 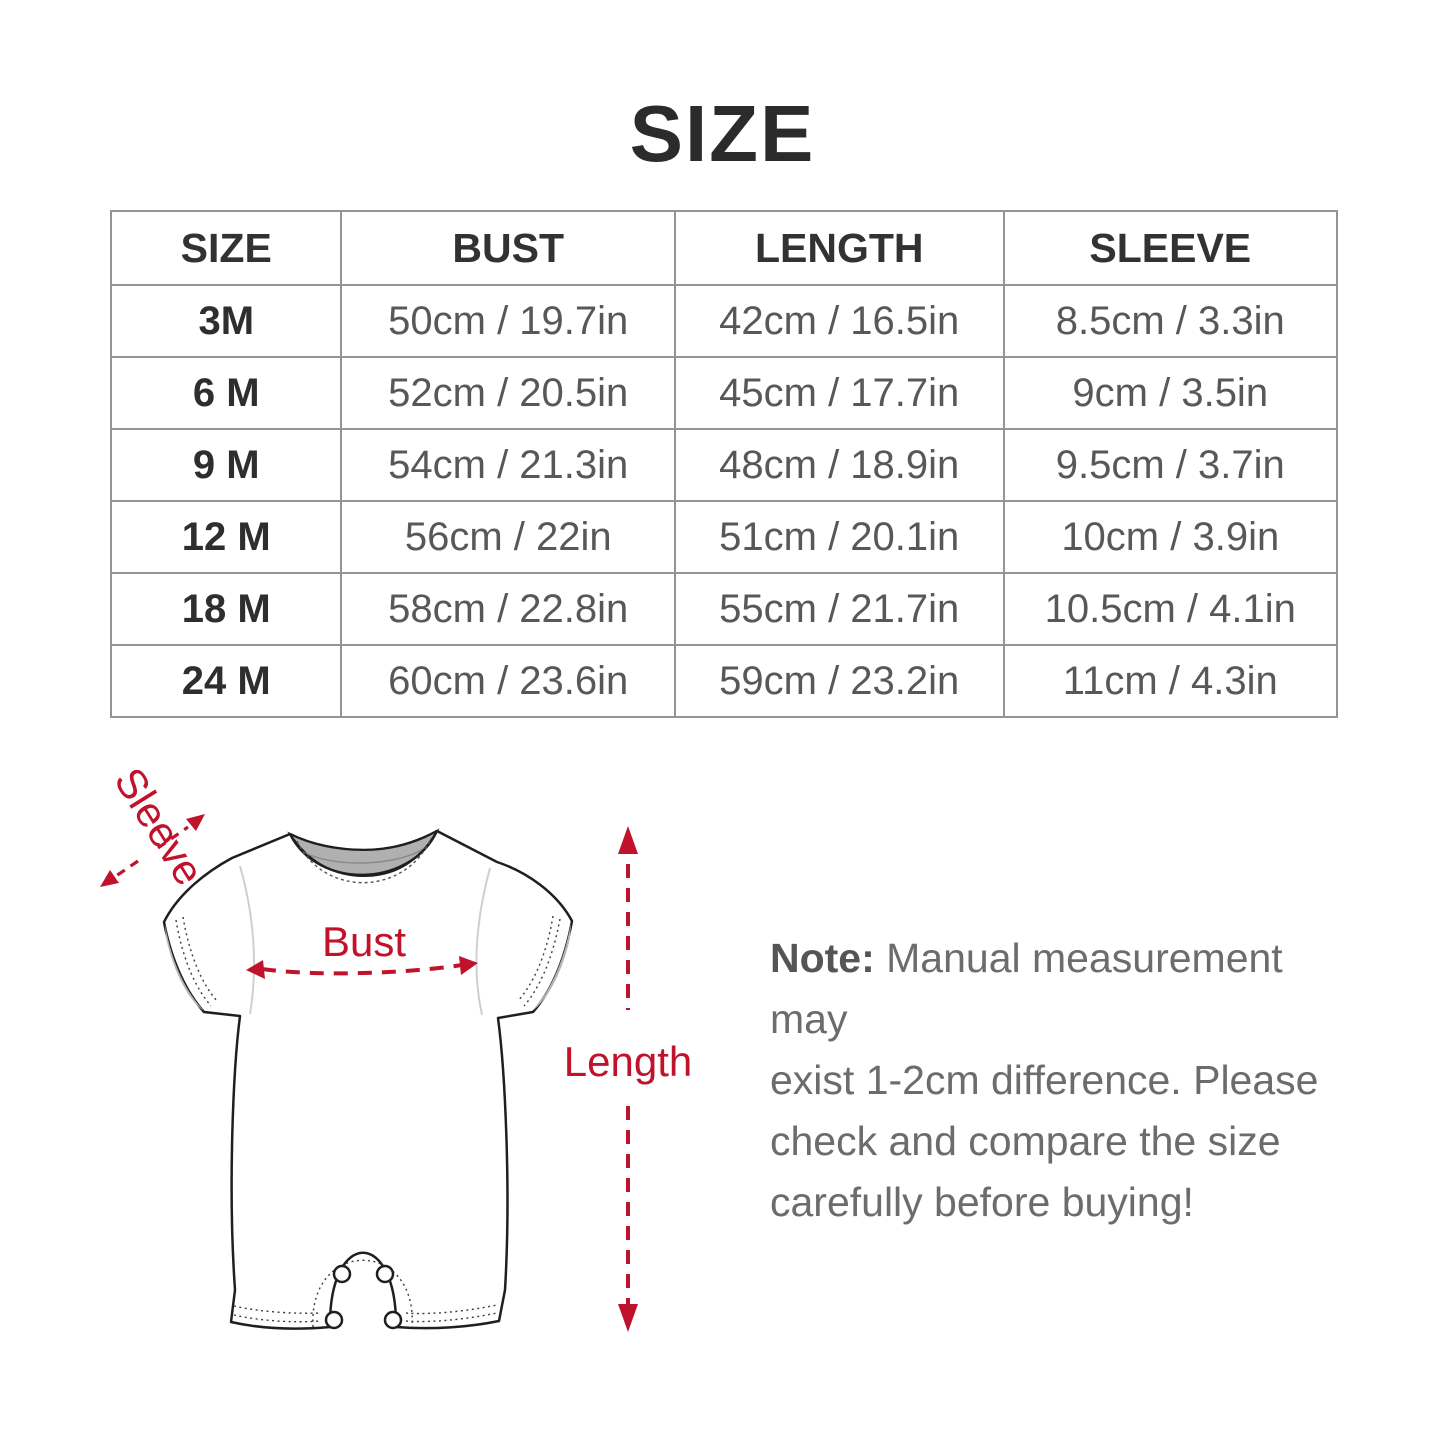 What do you see at coordinates (1170, 393) in the screenshot?
I see `cell-sleeve: 9cm / 3.5in` at bounding box center [1170, 393].